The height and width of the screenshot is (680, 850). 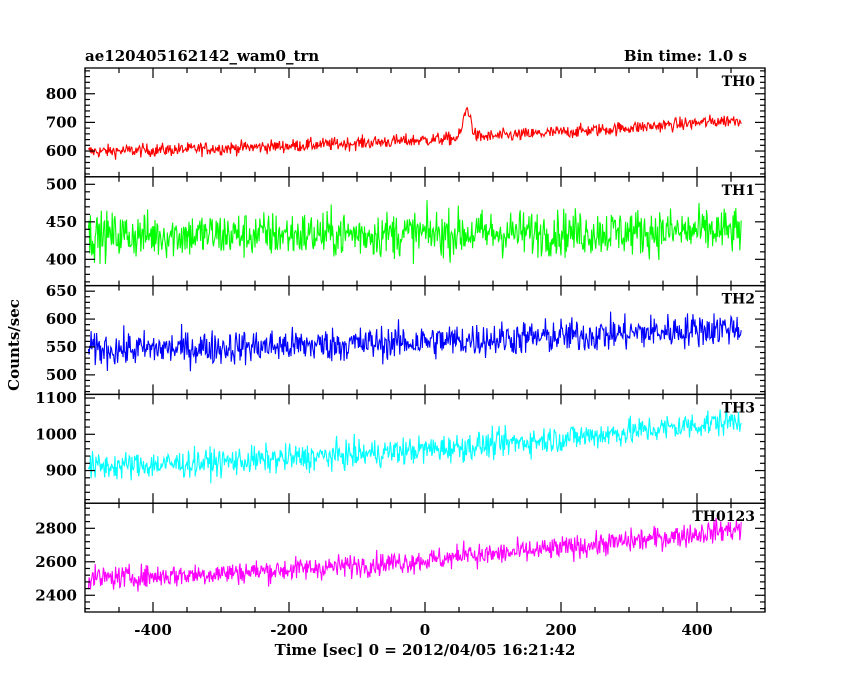 I want to click on panel-th2: 500 550 600 650 TH2, so click(x=406, y=339).